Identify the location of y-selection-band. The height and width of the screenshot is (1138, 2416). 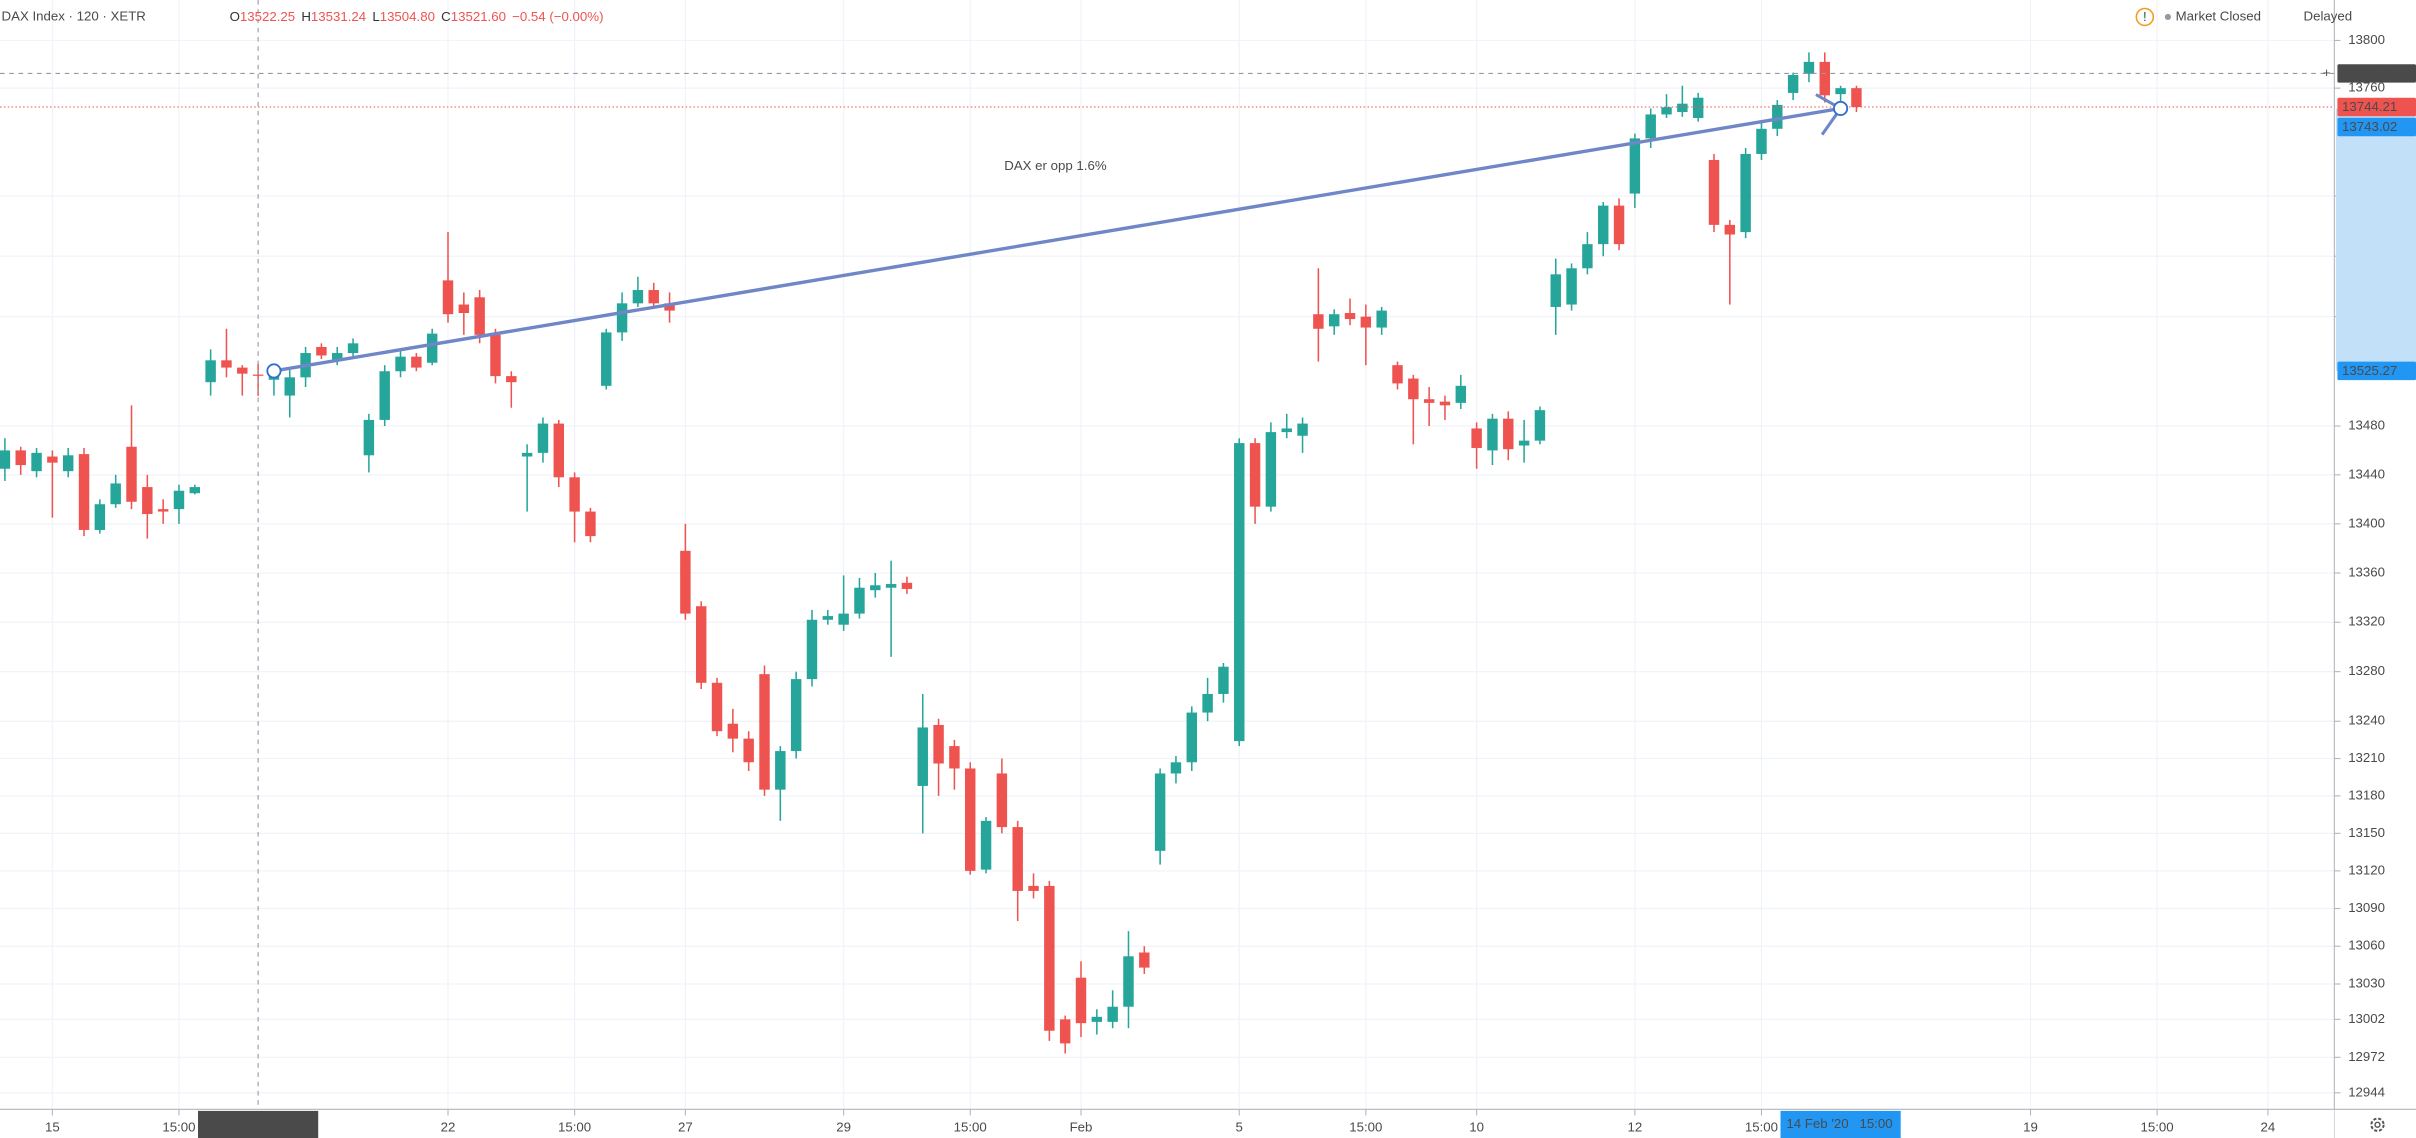
(2375, 239).